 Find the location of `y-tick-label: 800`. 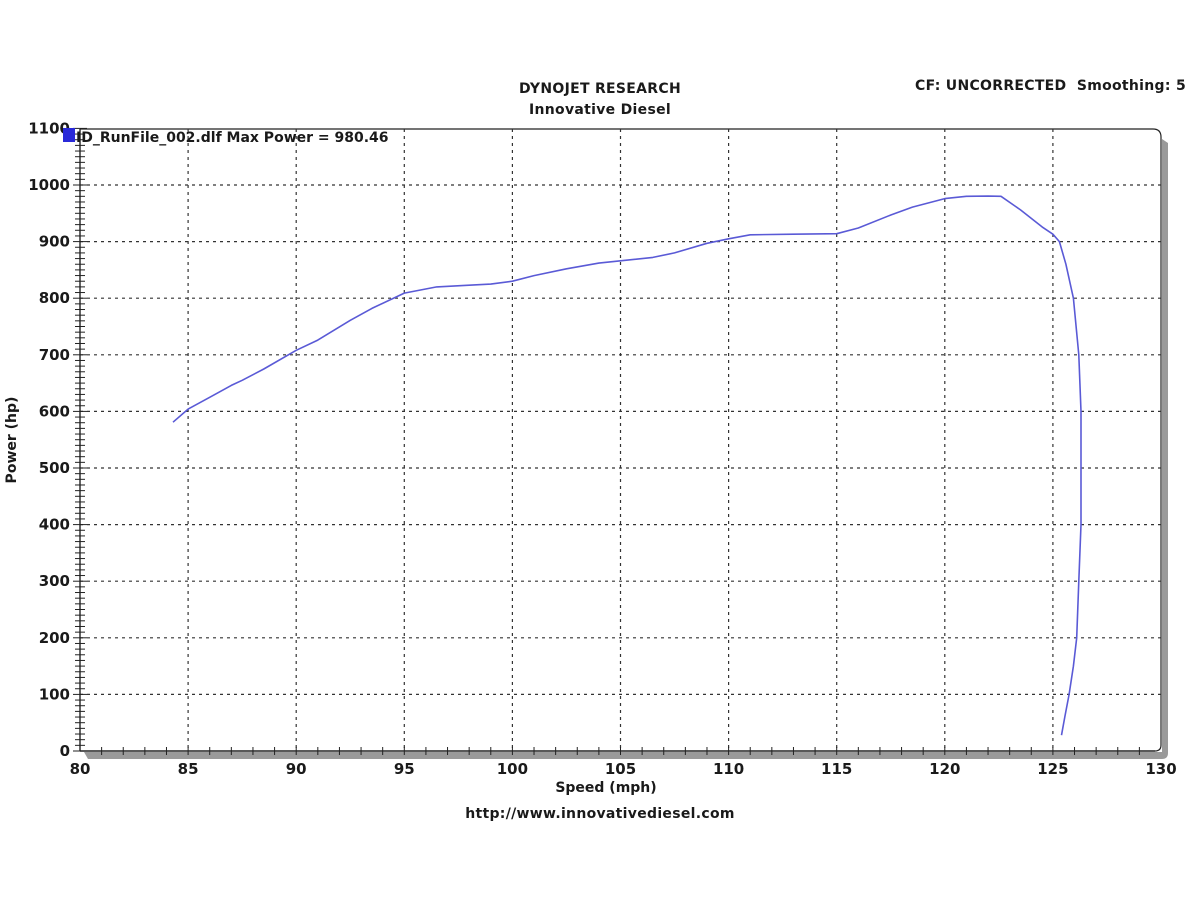

y-tick-label: 800 is located at coordinates (54, 298).